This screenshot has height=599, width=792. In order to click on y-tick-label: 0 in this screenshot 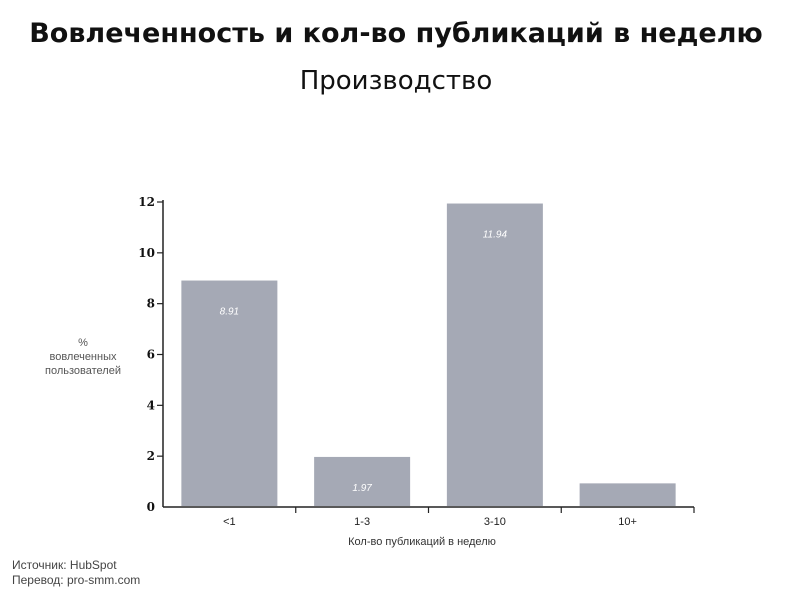, I will do `click(151, 507)`.